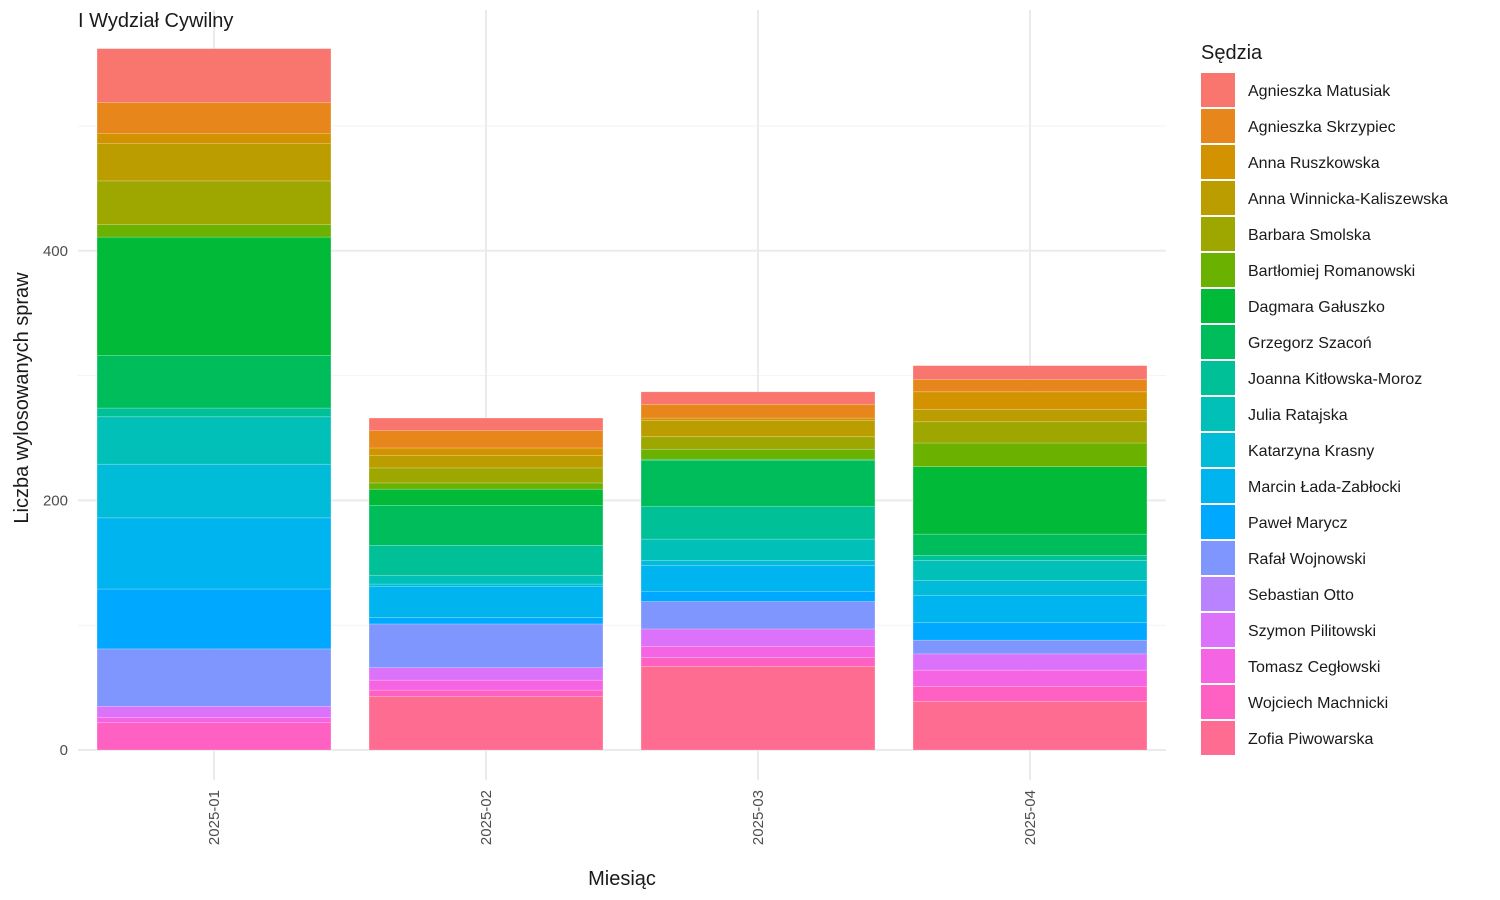  What do you see at coordinates (1287, 450) in the screenshot?
I see `legend-item: Katarzyna Krasny` at bounding box center [1287, 450].